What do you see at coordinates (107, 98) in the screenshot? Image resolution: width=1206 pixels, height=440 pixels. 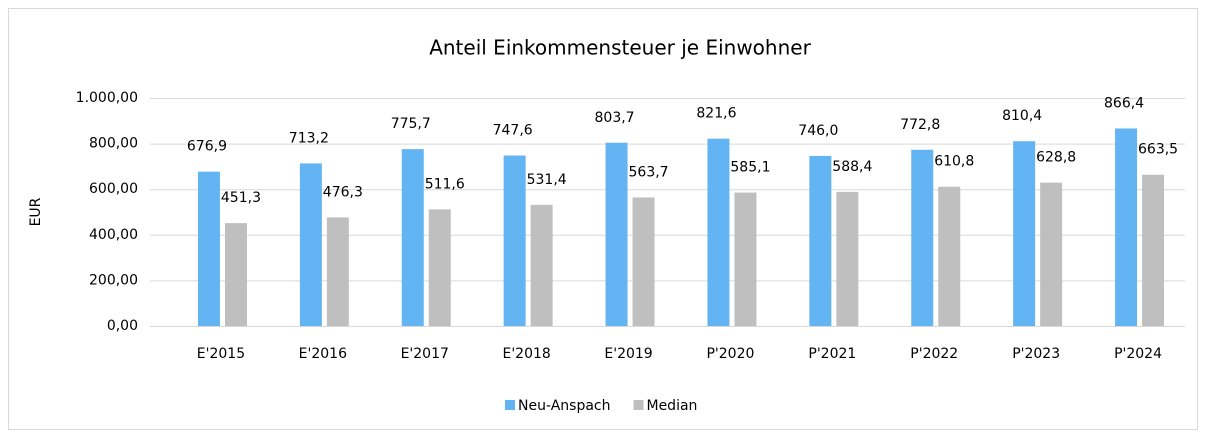 I see `y-tick-label: 1.000,00` at bounding box center [107, 98].